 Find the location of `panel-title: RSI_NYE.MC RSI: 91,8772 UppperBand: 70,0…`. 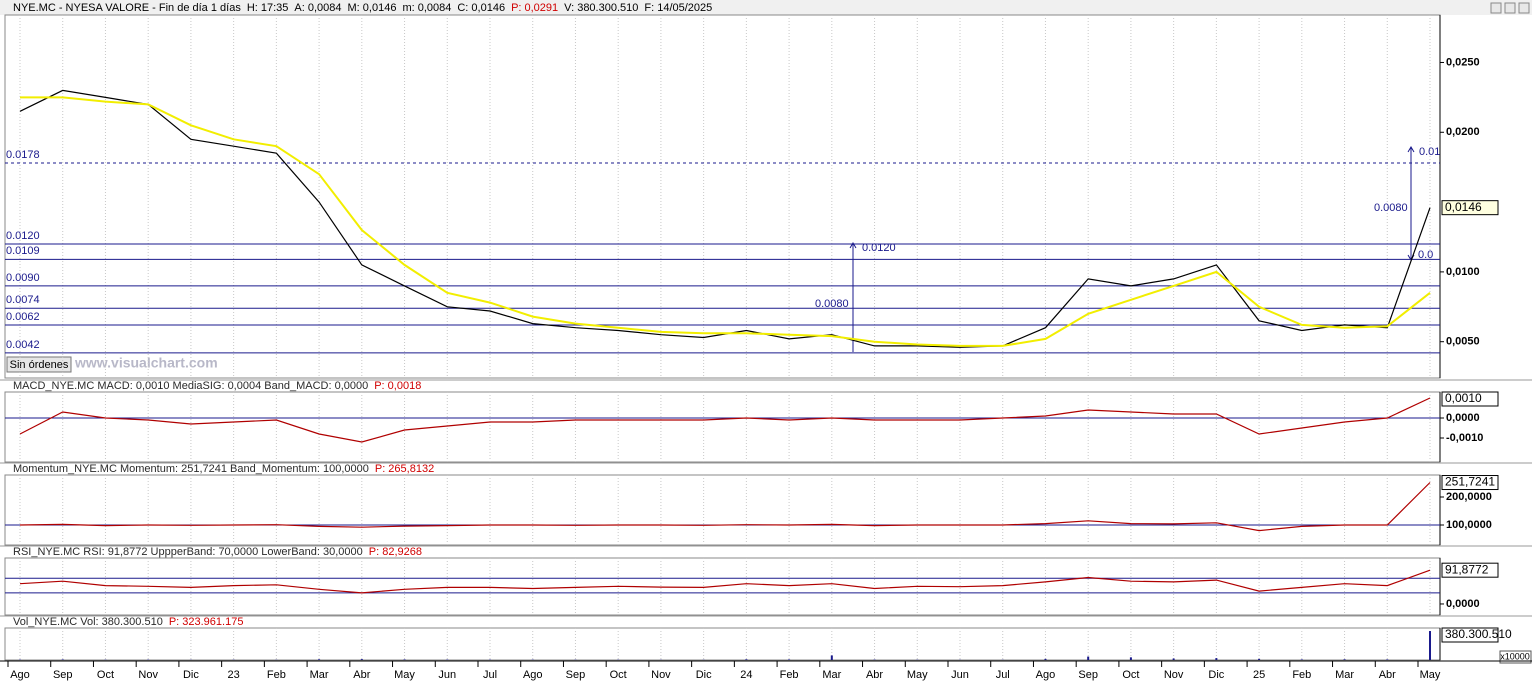

panel-title: RSI_NYE.MC RSI: 91,8772 UppperBand: 70,0… is located at coordinates (217, 552).